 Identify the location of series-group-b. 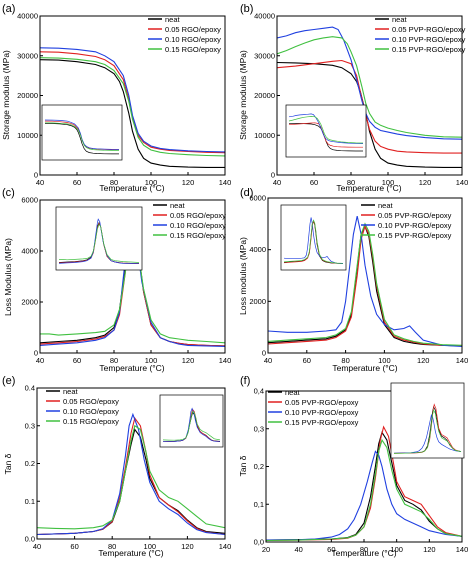
(369, 97).